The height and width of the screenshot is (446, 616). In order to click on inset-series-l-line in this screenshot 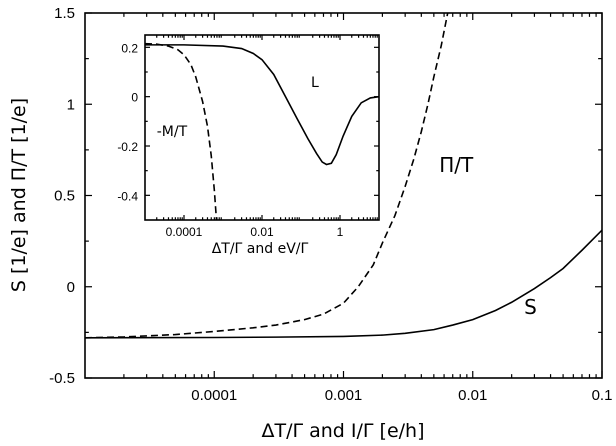, I will do `click(262, 105)`.